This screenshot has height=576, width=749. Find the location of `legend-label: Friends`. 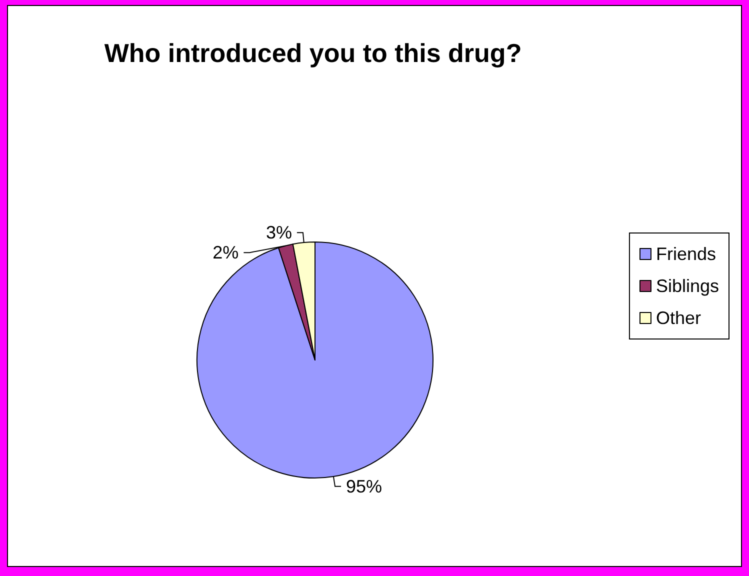

legend-label: Friends is located at coordinates (686, 254).